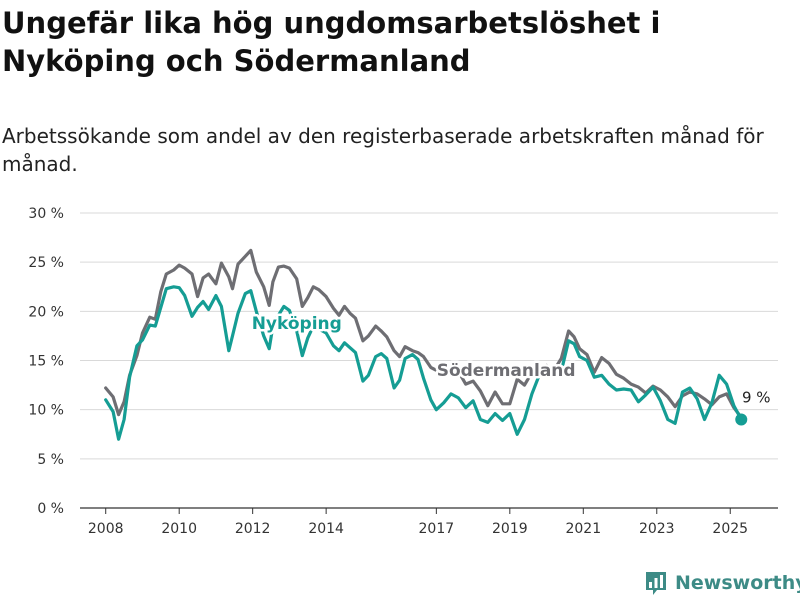 This screenshot has height=600, width=800. What do you see at coordinates (656, 583) in the screenshot?
I see `bar-chart-logo-icon` at bounding box center [656, 583].